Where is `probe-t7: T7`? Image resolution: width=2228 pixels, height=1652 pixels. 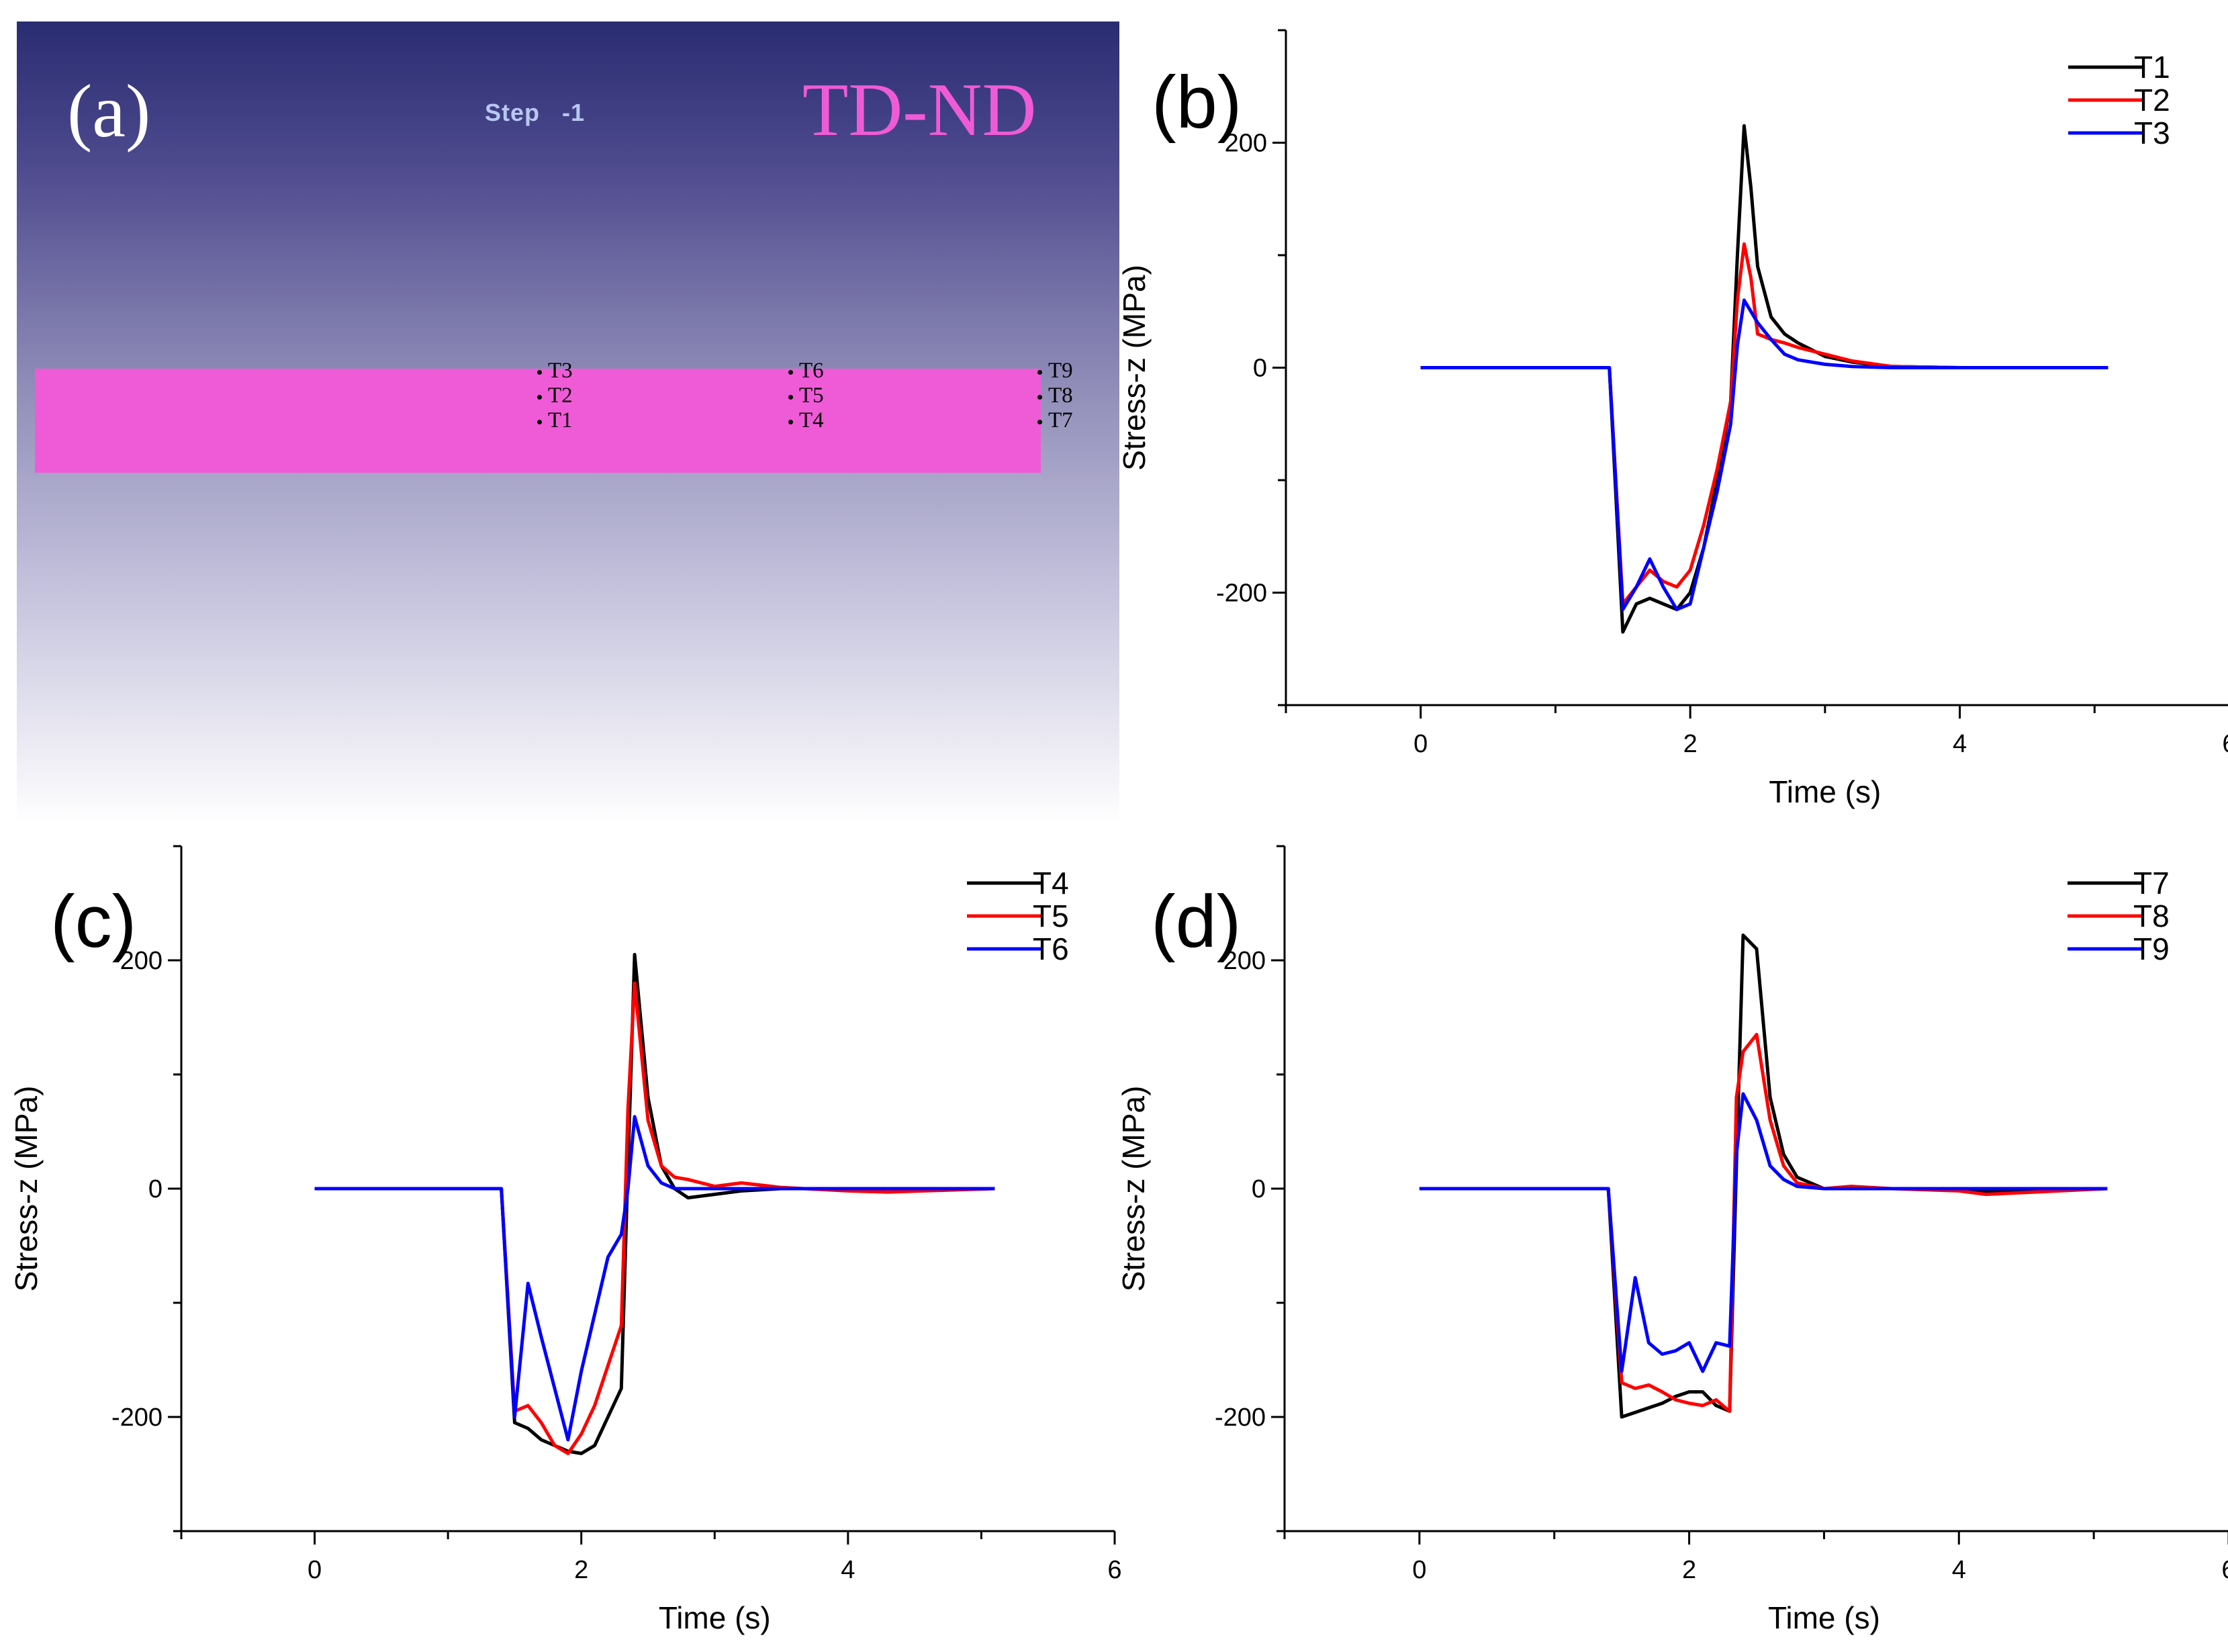
probe-t7: T7 is located at coordinates (1055, 421).